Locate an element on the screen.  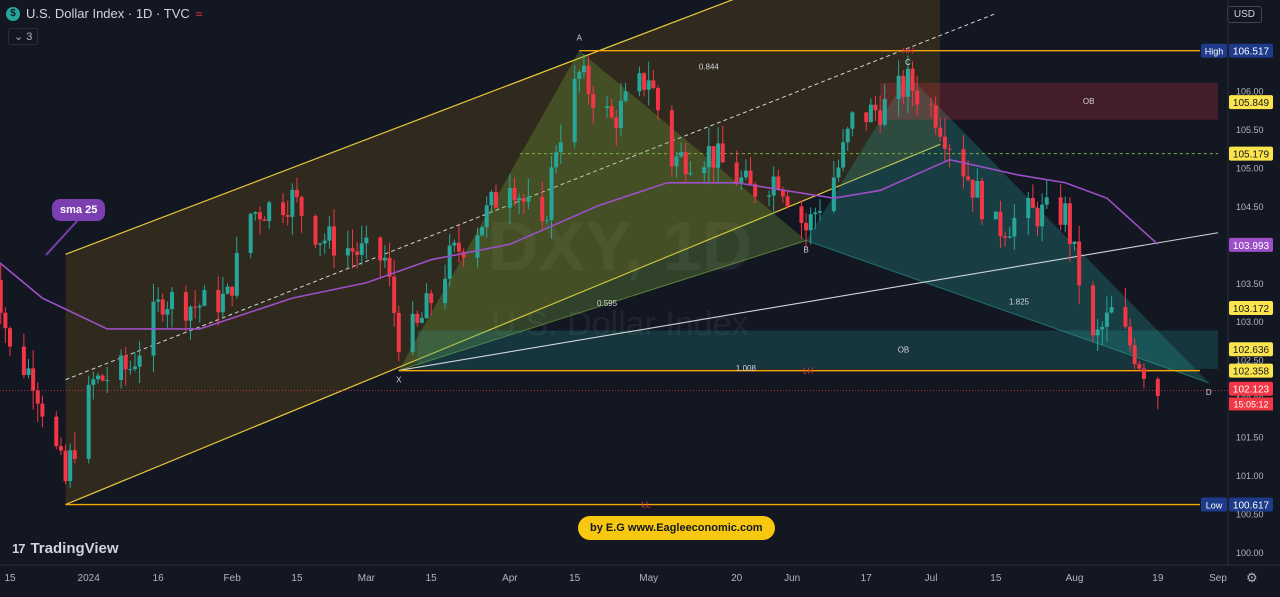
brand-name: TradingView is located at coordinates (74, 548).